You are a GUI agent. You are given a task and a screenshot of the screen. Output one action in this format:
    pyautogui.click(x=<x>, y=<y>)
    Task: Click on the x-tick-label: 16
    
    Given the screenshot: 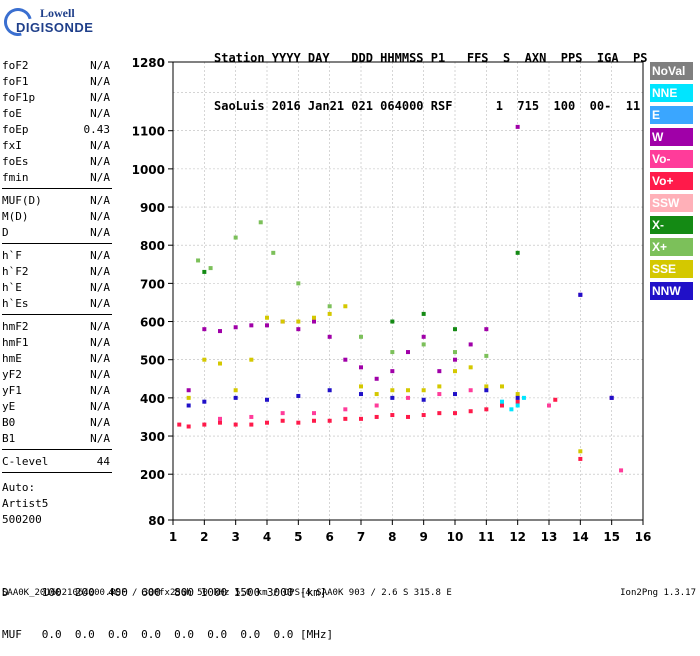 What is the action you would take?
    pyautogui.click(x=643, y=537)
    